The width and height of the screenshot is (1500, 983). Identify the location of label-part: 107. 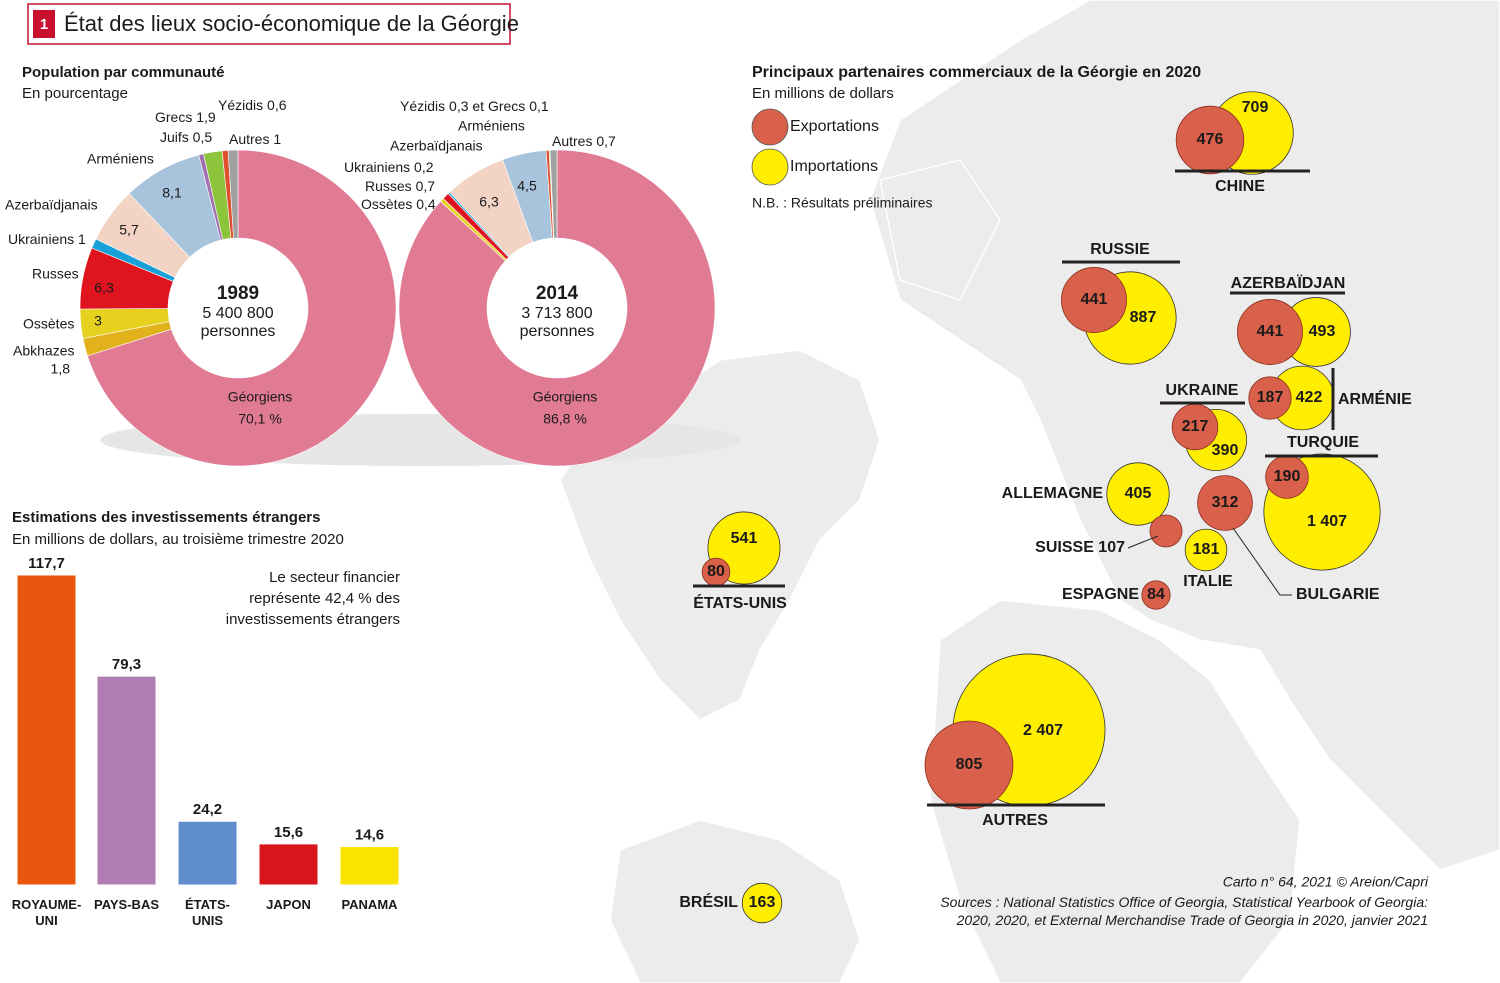
(1109, 547).